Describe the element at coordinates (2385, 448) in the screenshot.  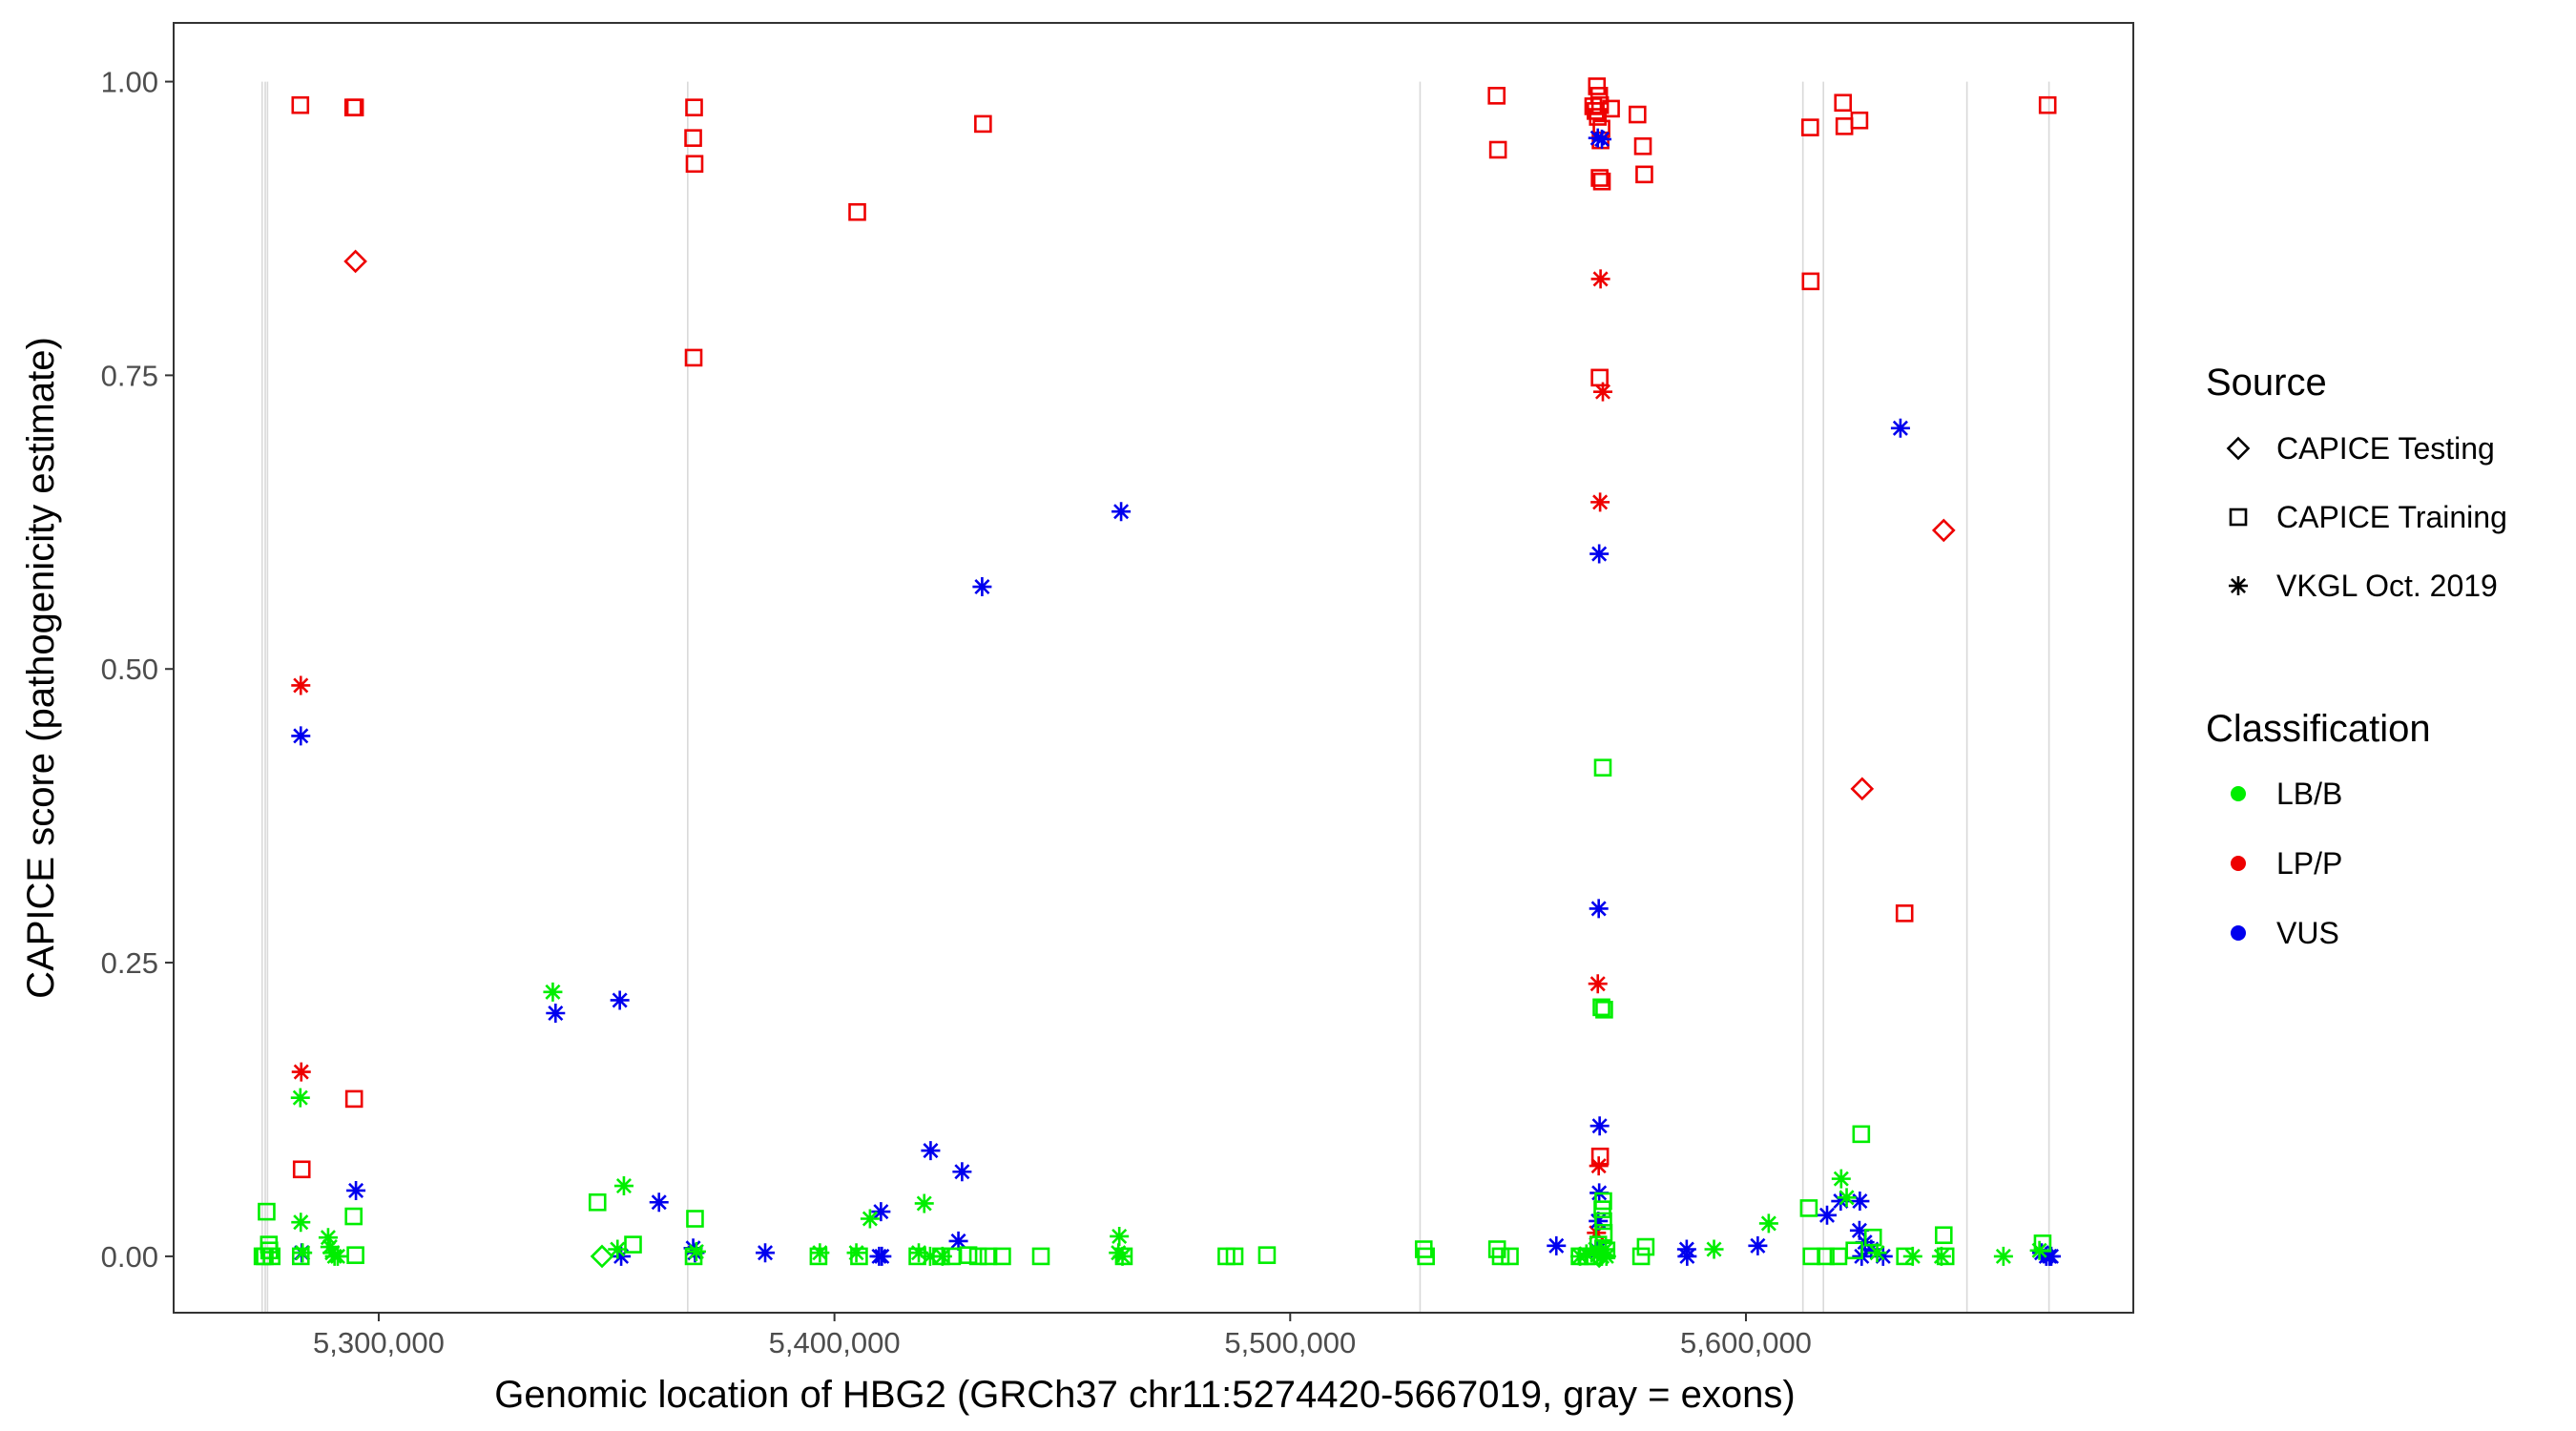
I see `legend-source-label: CAPICE Testing` at that location.